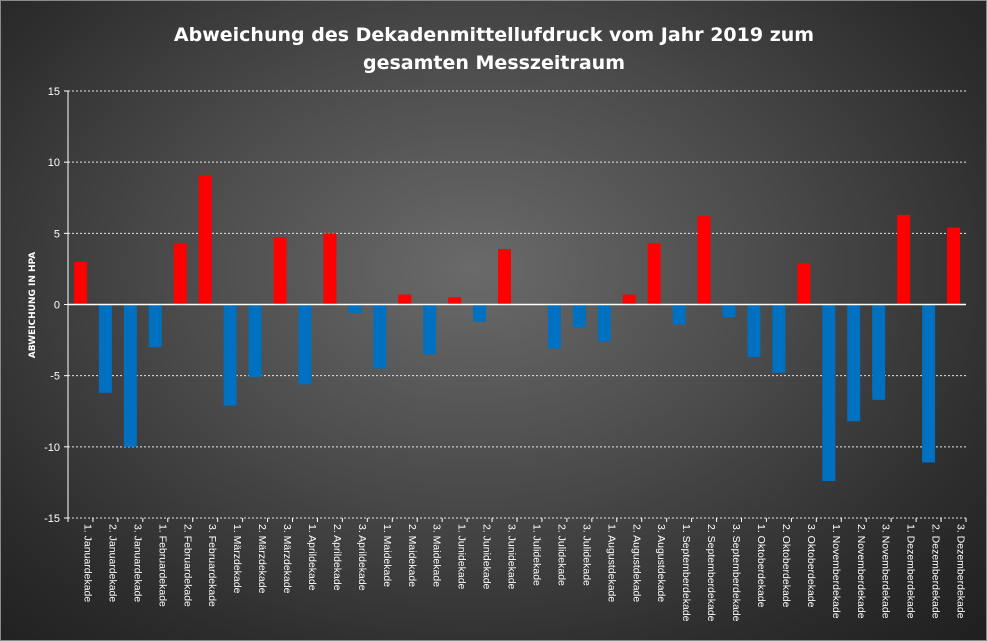 Image resolution: width=987 pixels, height=641 pixels. Describe the element at coordinates (52, 448) in the screenshot. I see `y-tick-label: -10` at that location.